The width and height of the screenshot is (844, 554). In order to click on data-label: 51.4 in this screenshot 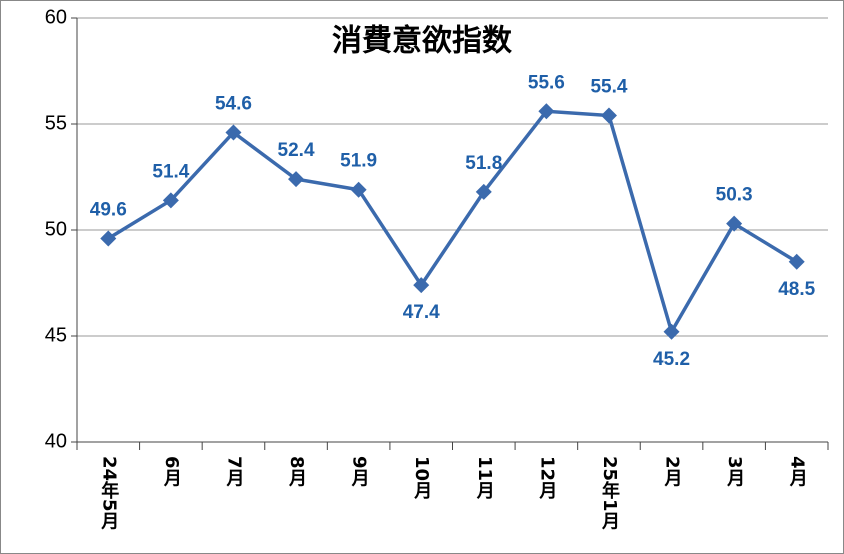, I will do `click(170, 171)`.